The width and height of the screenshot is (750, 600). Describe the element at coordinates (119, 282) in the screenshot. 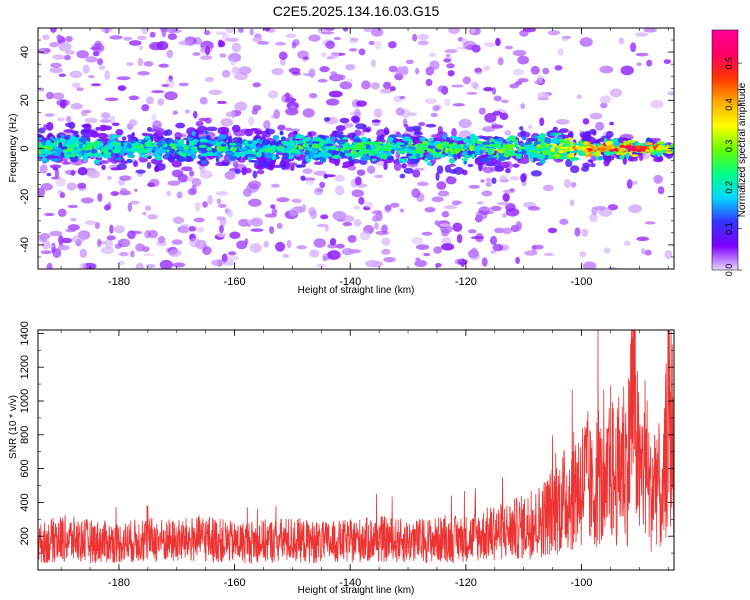

I see `x-tick-label: -180` at that location.